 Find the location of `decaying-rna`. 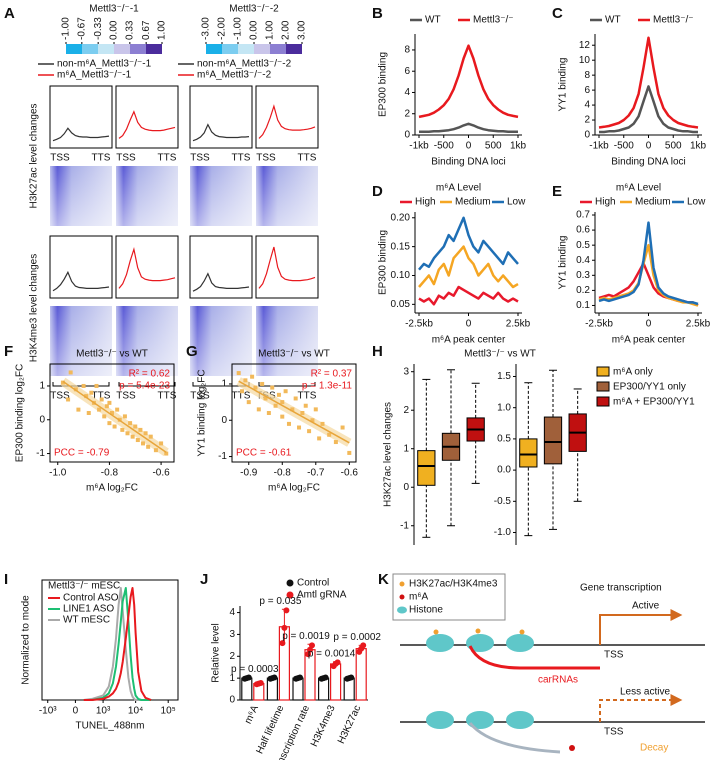

decaying-rna is located at coordinates (514, 738).